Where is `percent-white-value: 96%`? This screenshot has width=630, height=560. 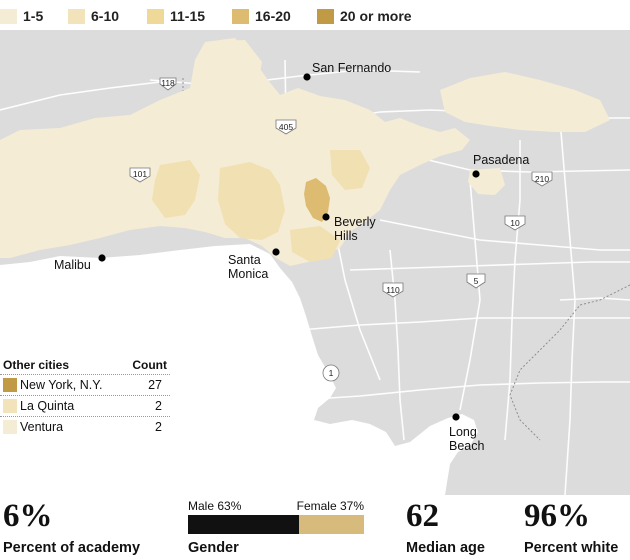
percent-white-value: 96% is located at coordinates (557, 516).